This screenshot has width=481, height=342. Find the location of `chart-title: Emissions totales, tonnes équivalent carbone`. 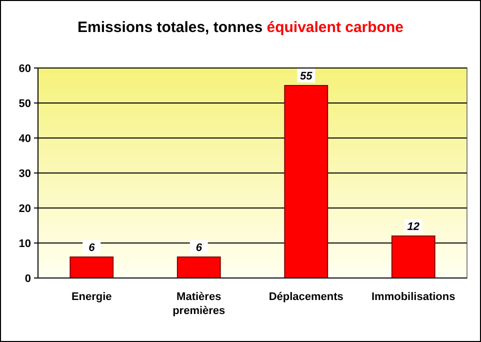

chart-title: Emissions totales, tonnes équivalent carbone is located at coordinates (241, 27).